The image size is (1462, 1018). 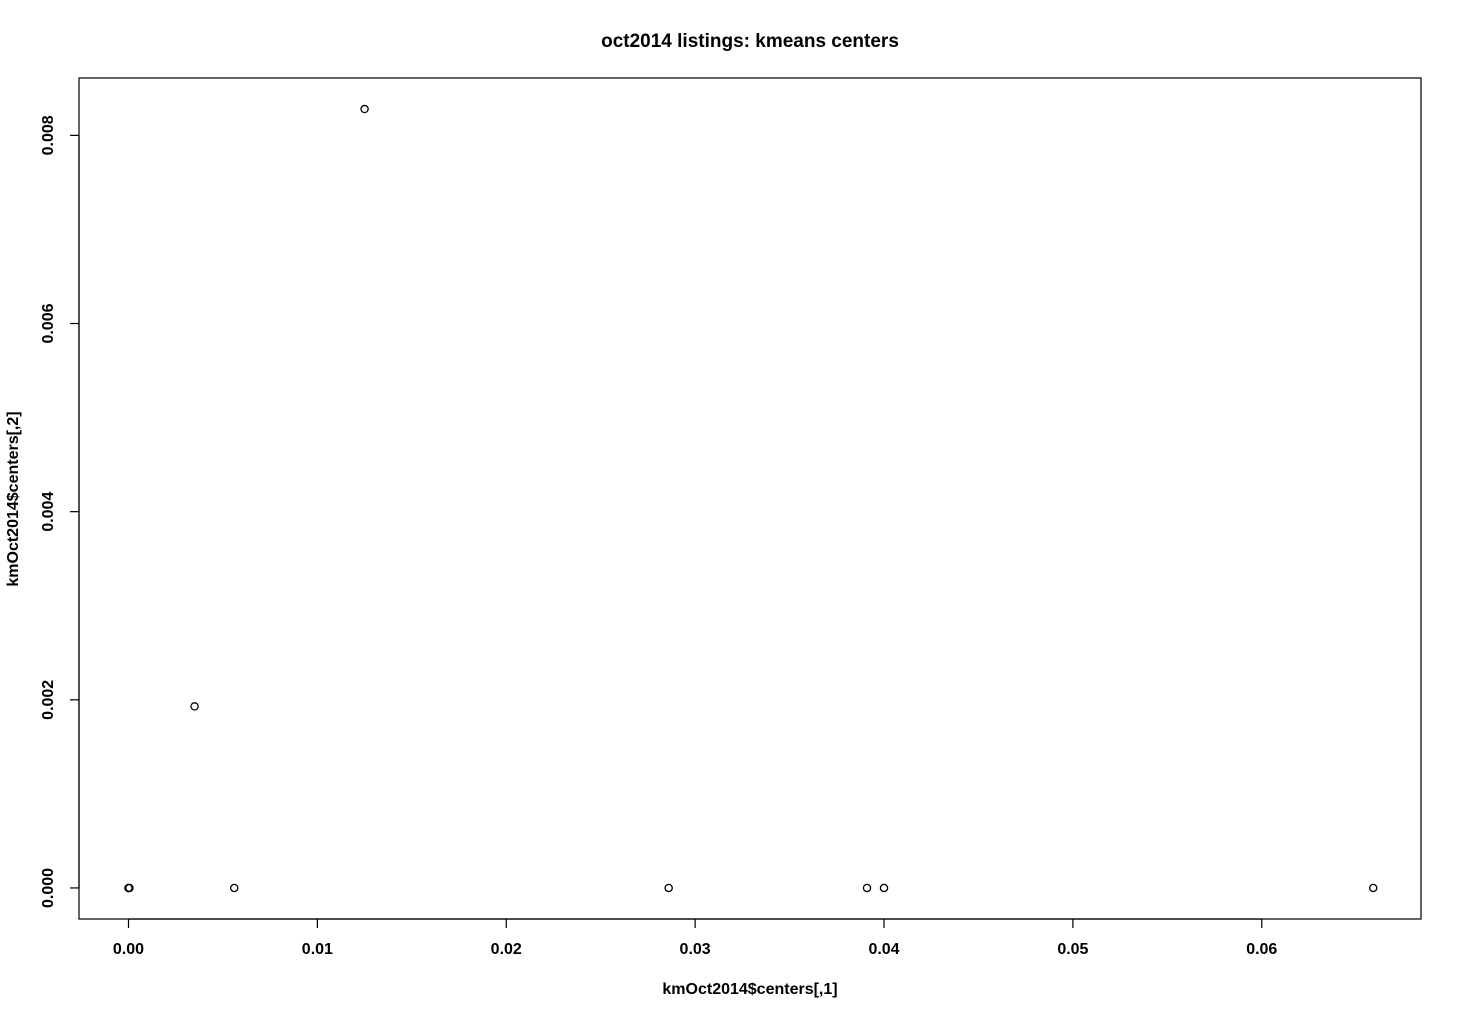 I want to click on y-axis: 0.000 0.002 0.004 0.006 0.008, so click(x=60, y=511).